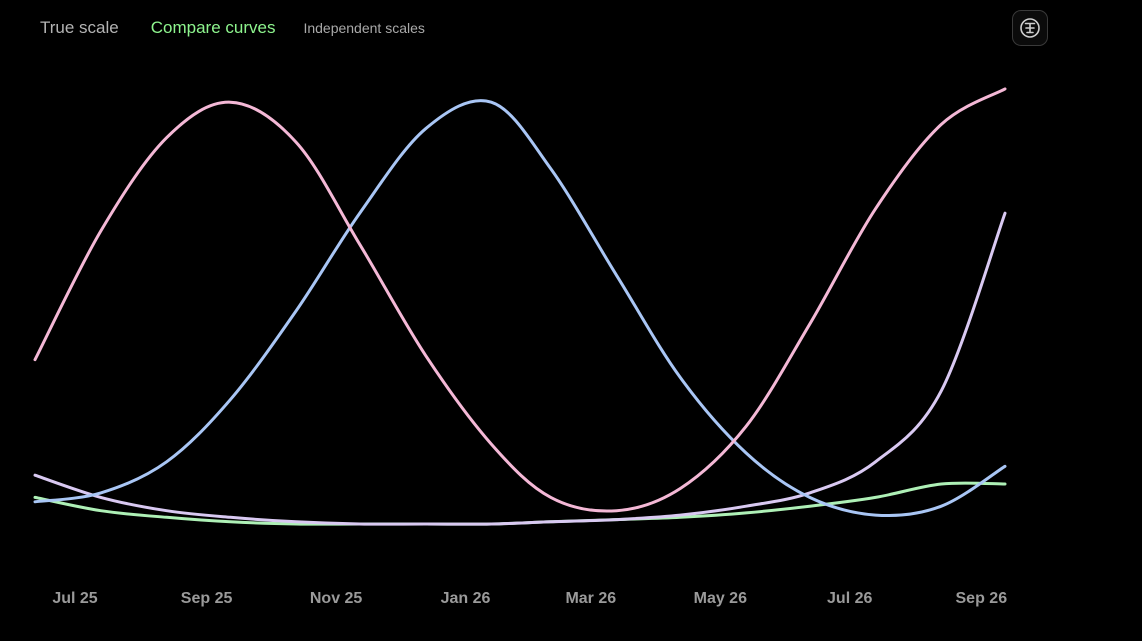  I want to click on chart-options-button, so click(1030, 28).